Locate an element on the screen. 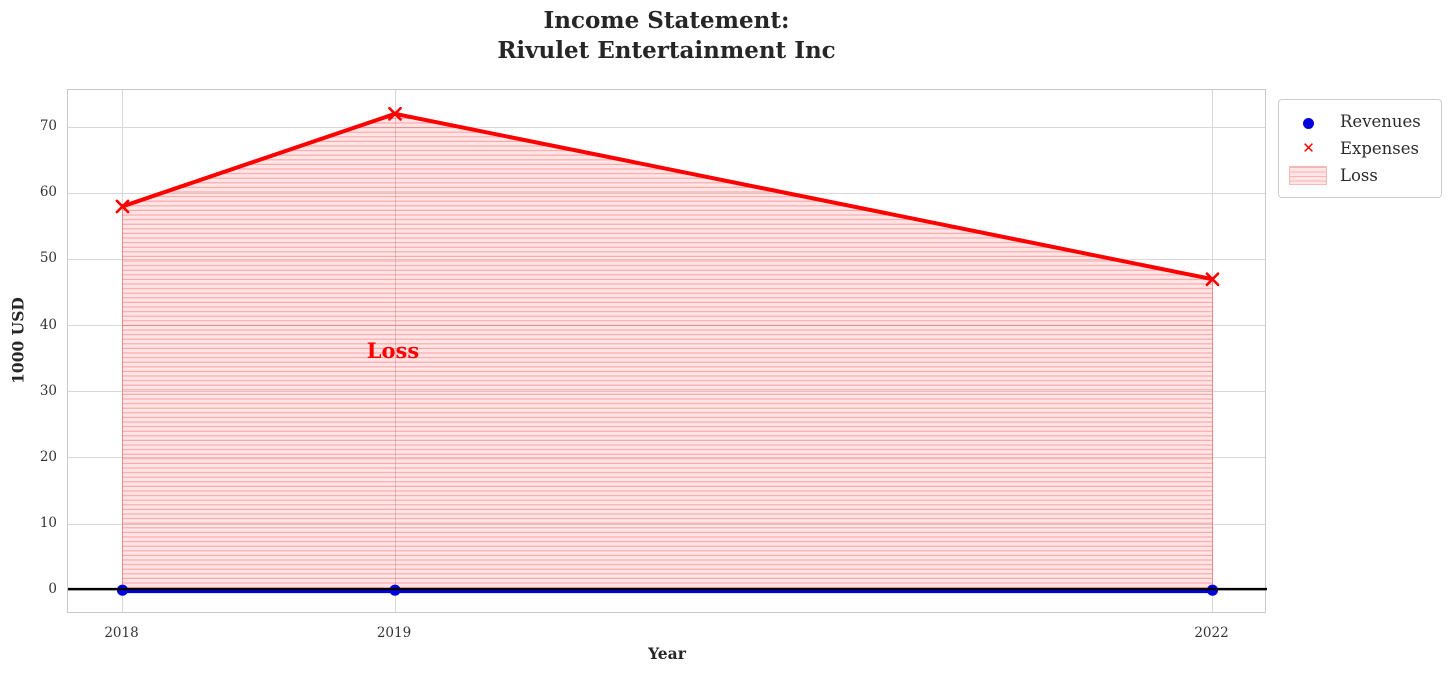 The height and width of the screenshot is (676, 1452). x-tick-label: 2018 is located at coordinates (121, 633).